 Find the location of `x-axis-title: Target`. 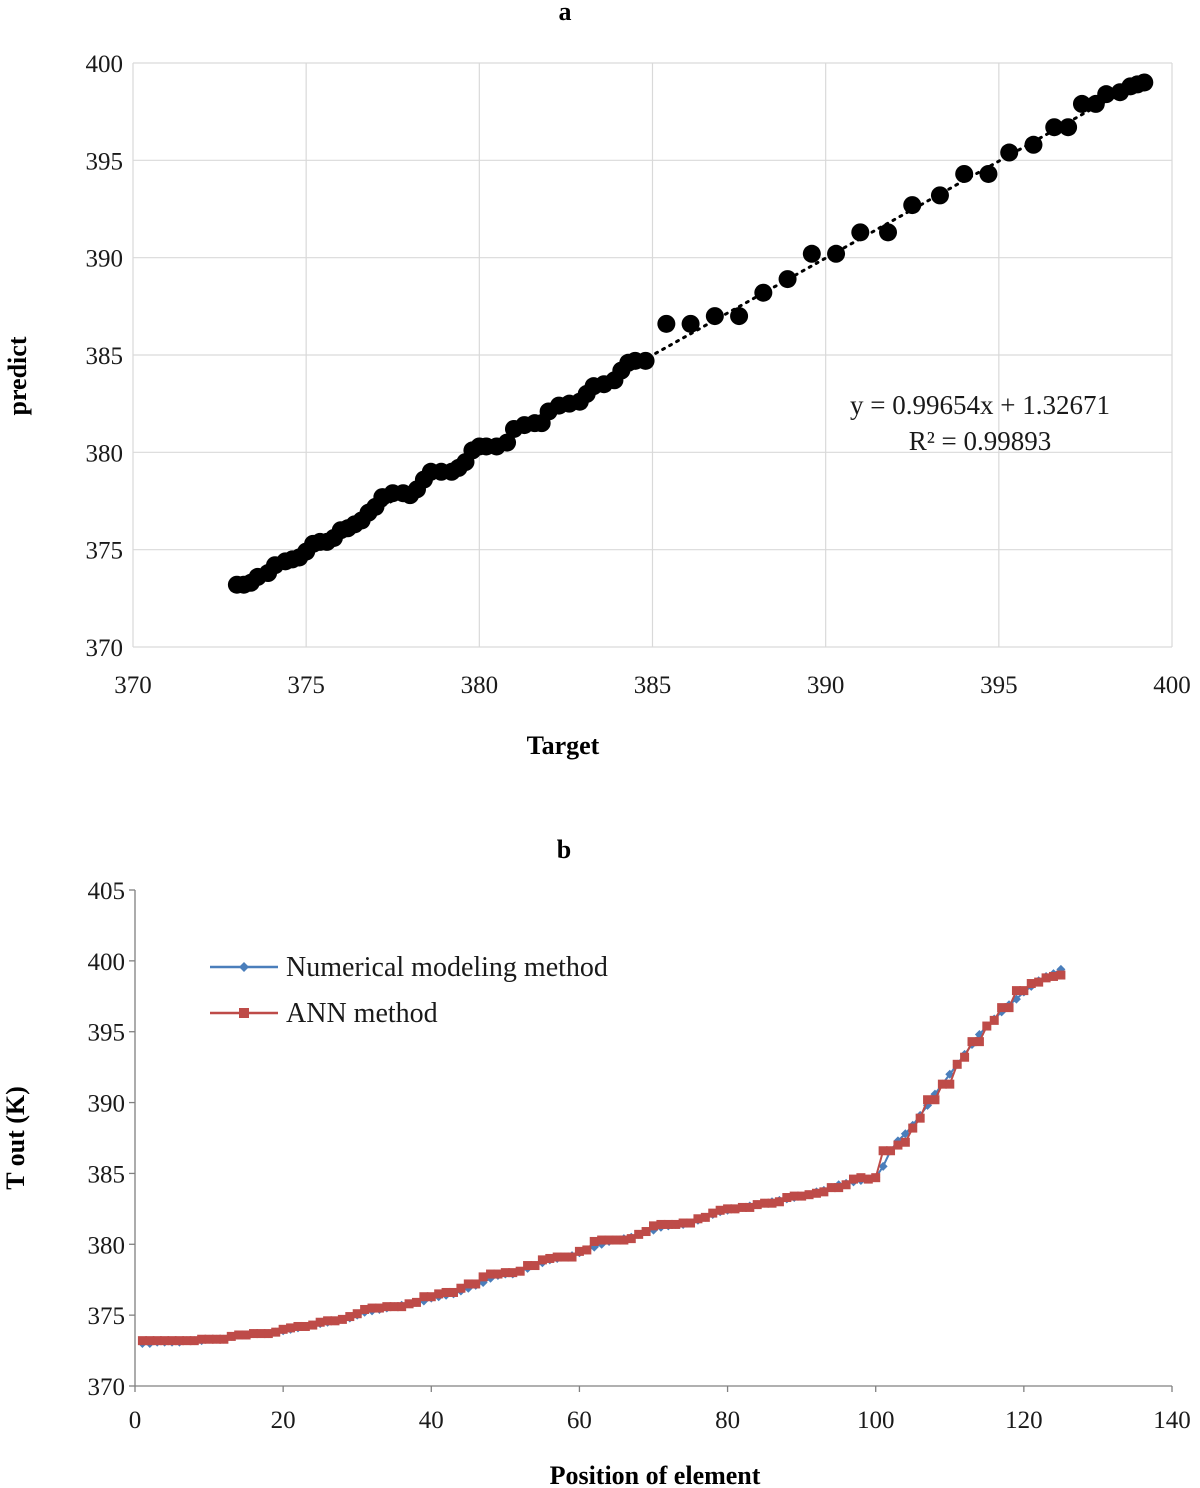

x-axis-title: Target is located at coordinates (563, 745).